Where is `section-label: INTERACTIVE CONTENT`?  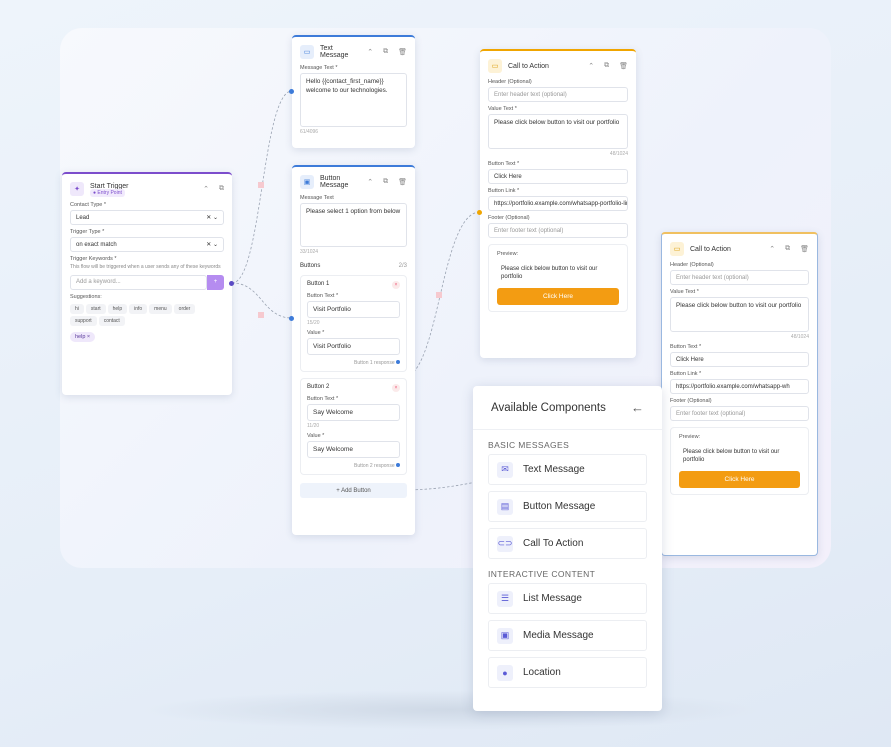
section-label: INTERACTIVE CONTENT is located at coordinates (542, 574).